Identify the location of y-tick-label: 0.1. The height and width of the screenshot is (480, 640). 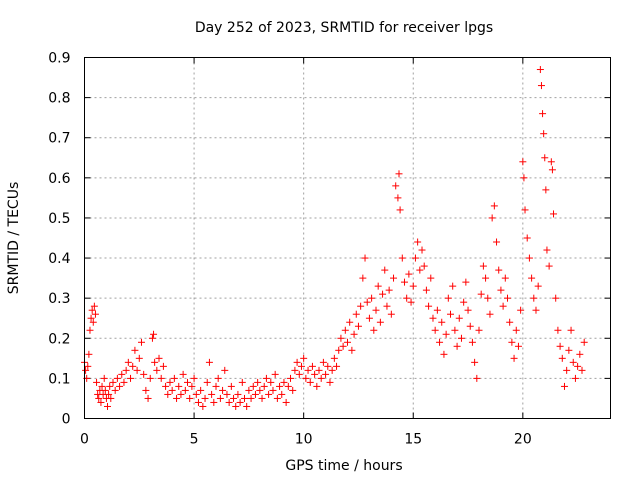
(59, 379).